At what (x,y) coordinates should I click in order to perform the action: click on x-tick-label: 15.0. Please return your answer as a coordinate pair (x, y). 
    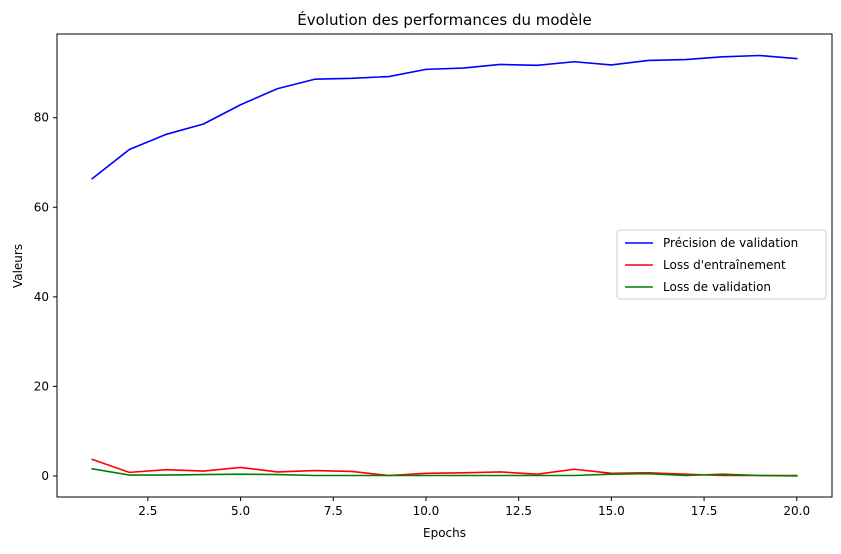
    Looking at the image, I should click on (611, 511).